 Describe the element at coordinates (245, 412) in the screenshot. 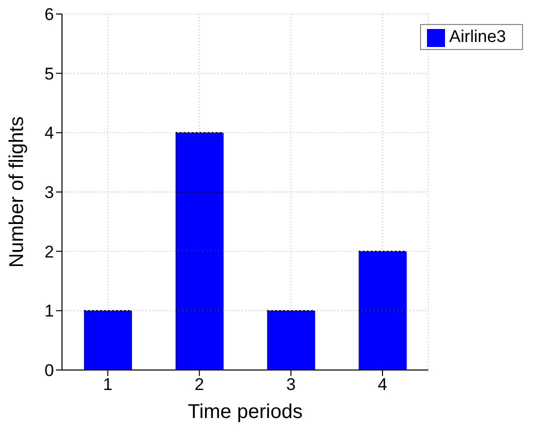

I see `x-axis-title: Time periods` at that location.